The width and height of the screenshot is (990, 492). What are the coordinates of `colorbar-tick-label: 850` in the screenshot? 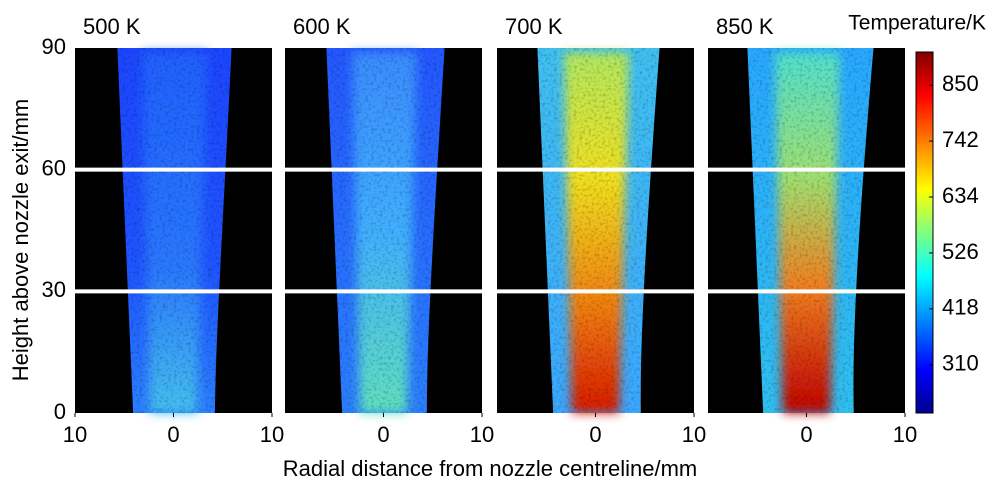 It's located at (960, 83).